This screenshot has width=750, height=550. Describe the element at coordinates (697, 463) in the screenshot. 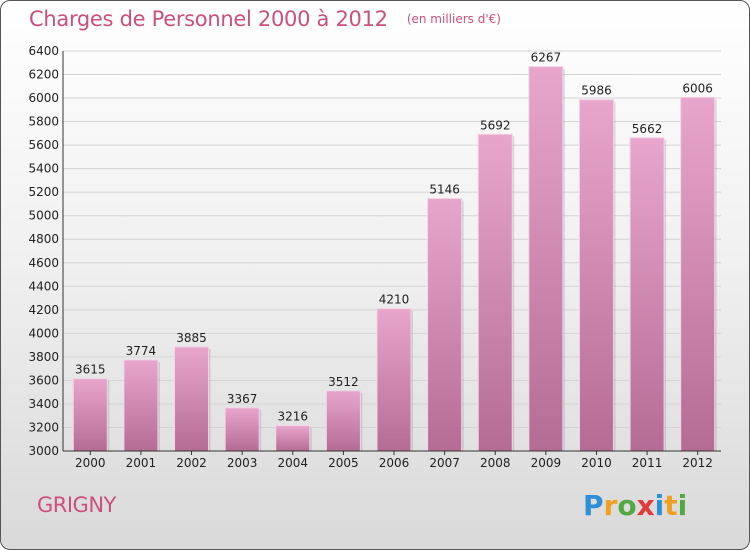

I see `x-tick-label: 2012` at that location.